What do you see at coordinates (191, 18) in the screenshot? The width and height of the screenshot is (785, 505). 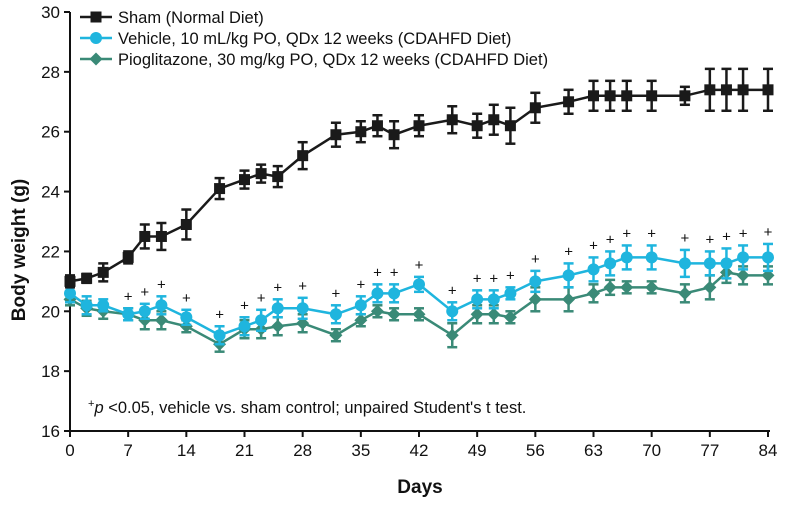 I see `legend-label: Sham (Normal Diet)` at bounding box center [191, 18].